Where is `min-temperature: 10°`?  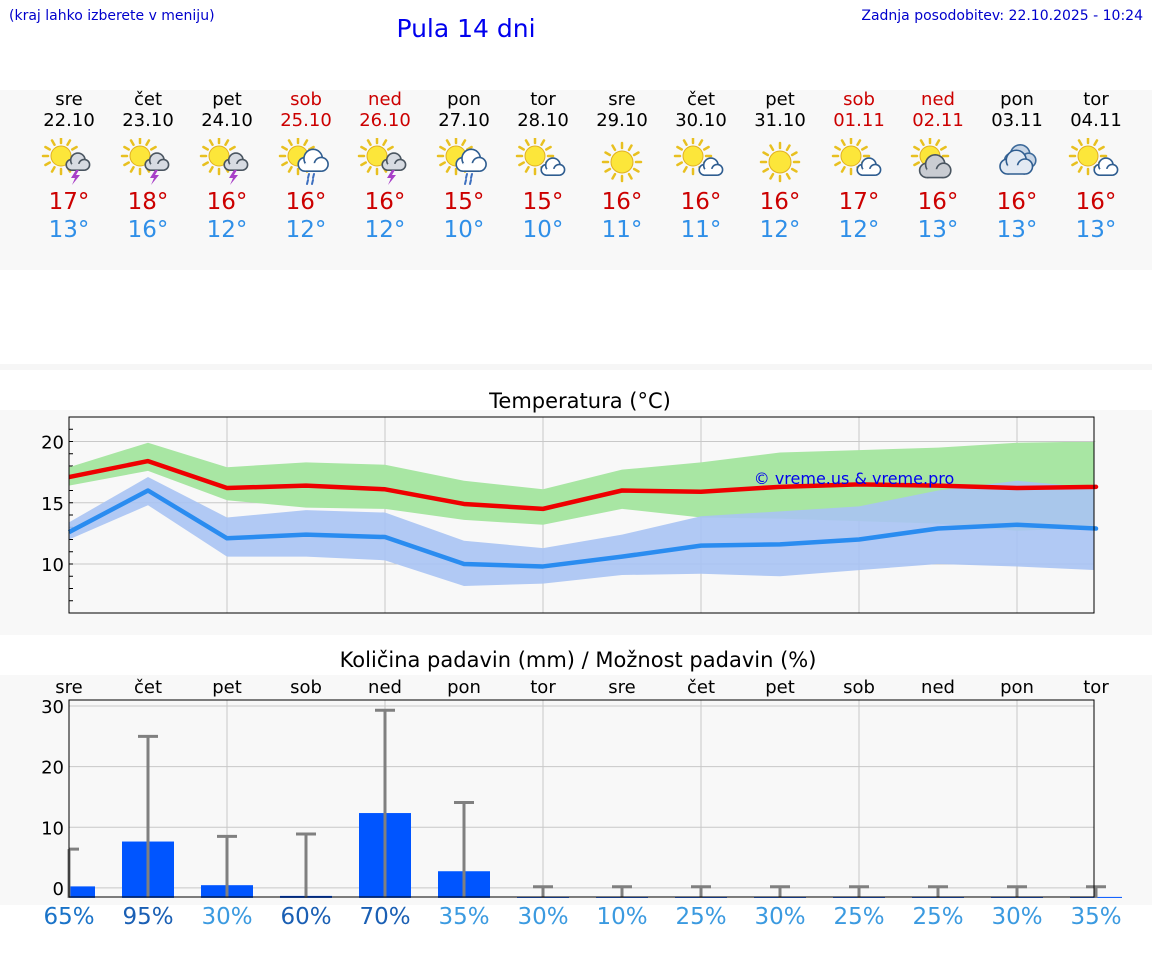 min-temperature: 10° is located at coordinates (464, 230).